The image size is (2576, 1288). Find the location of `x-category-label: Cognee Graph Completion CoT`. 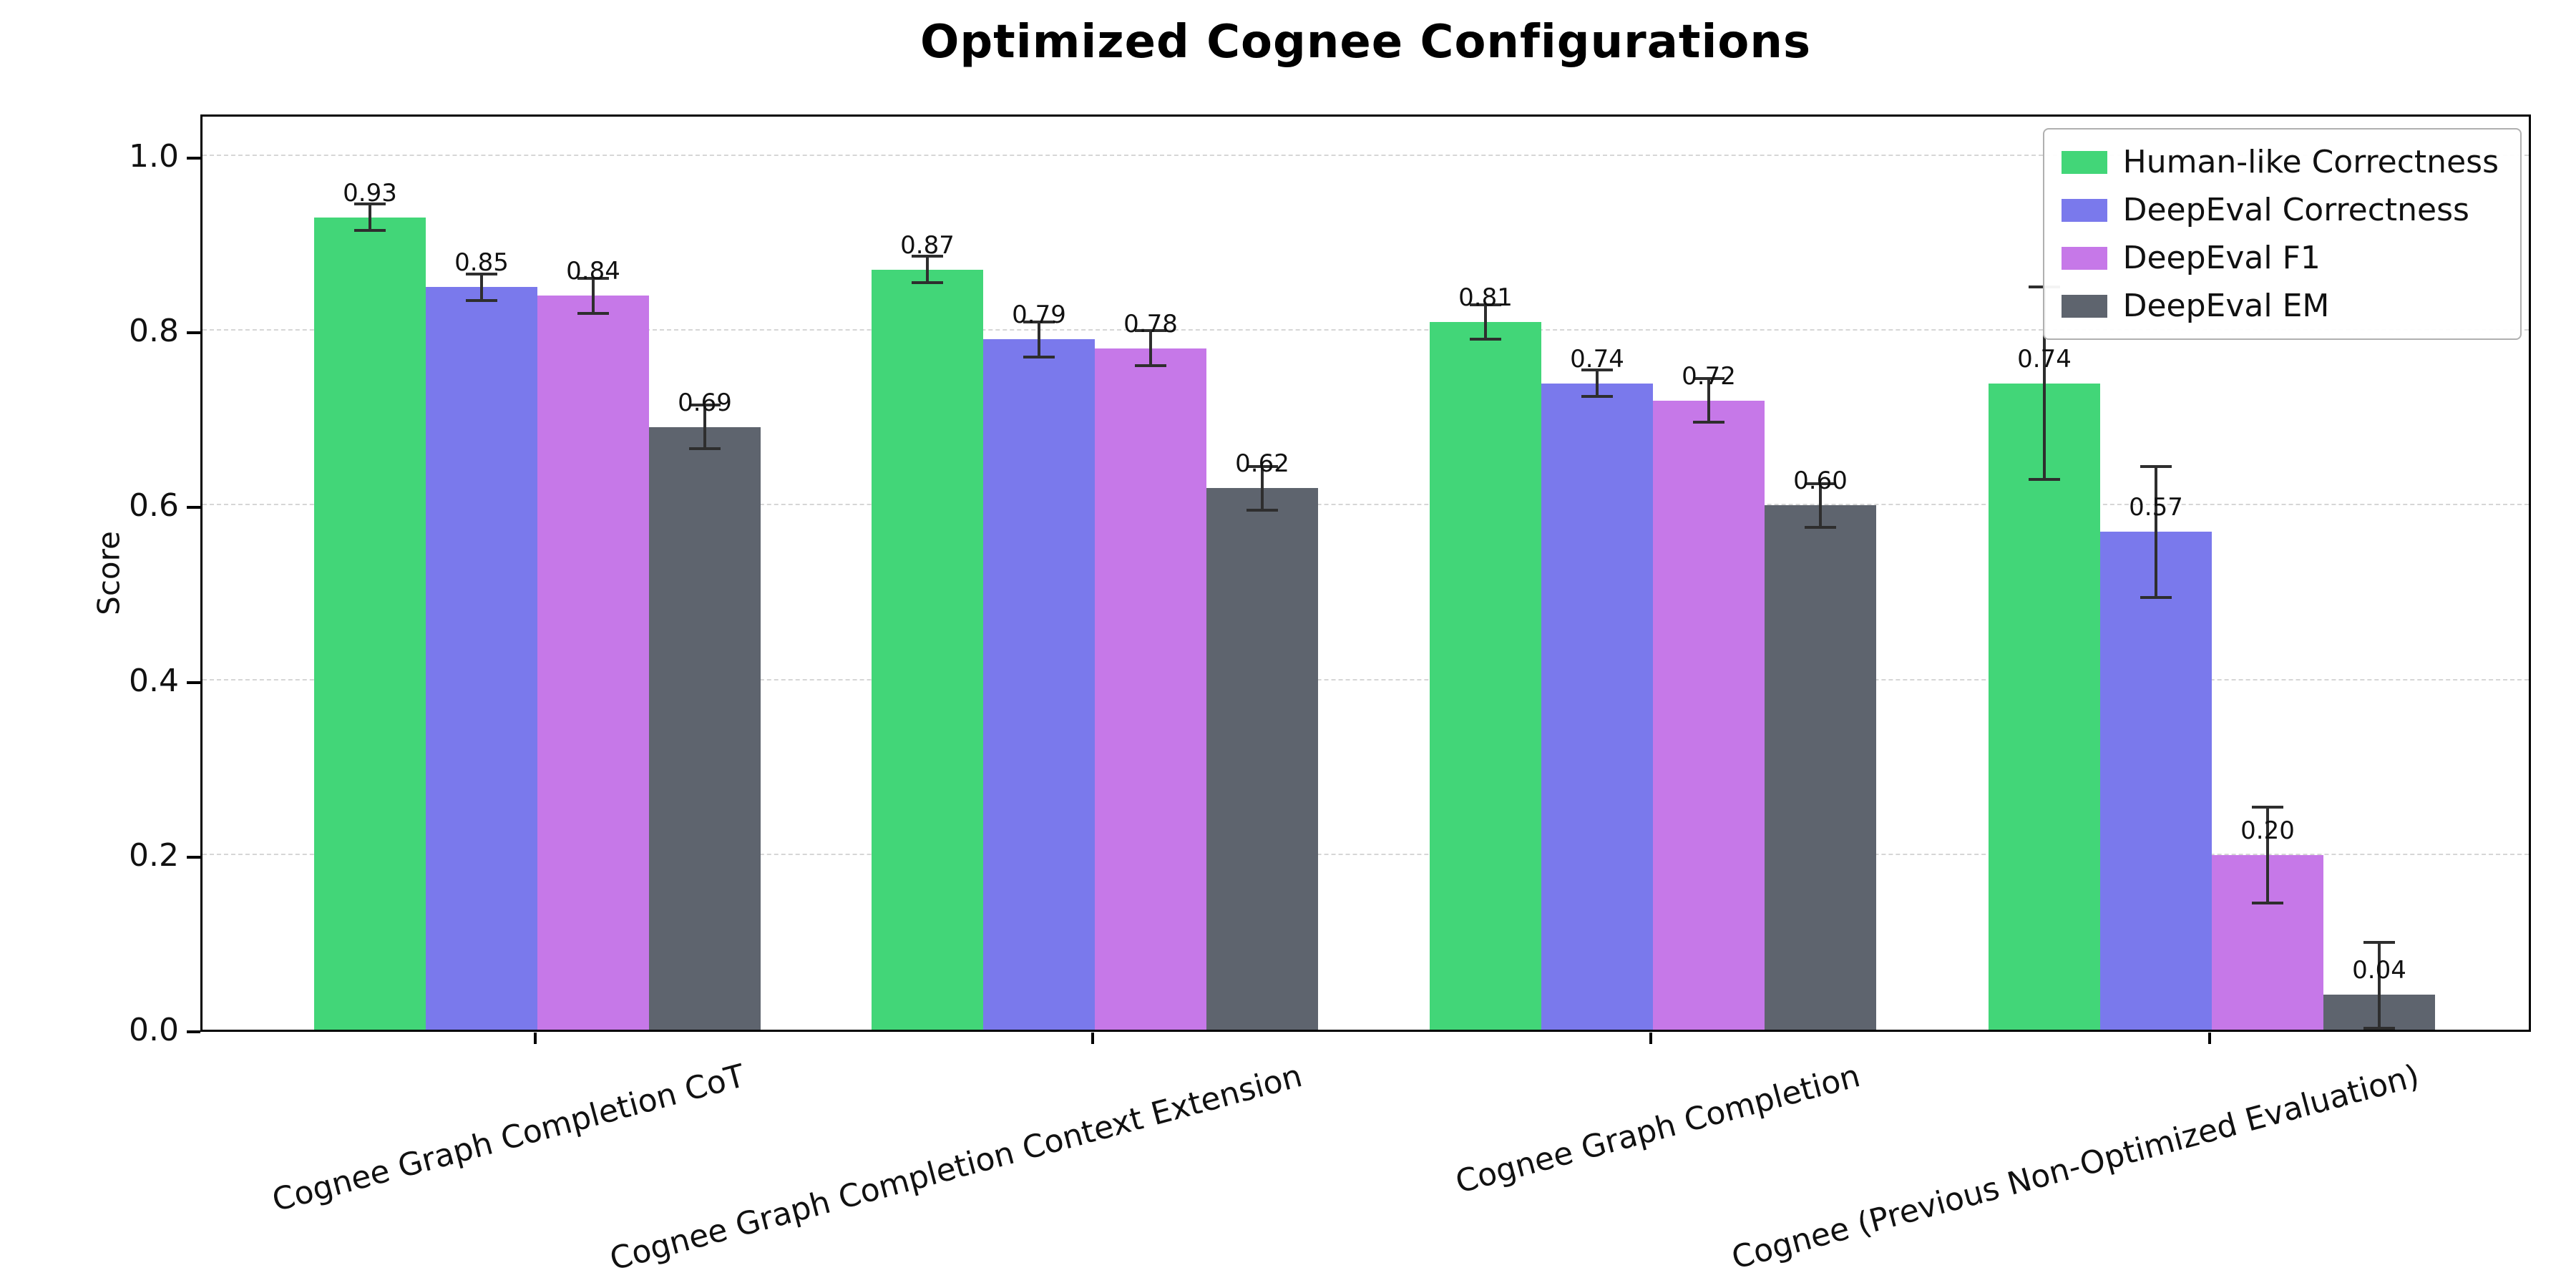

x-category-label: Cognee Graph Completion CoT is located at coordinates (508, 1138).